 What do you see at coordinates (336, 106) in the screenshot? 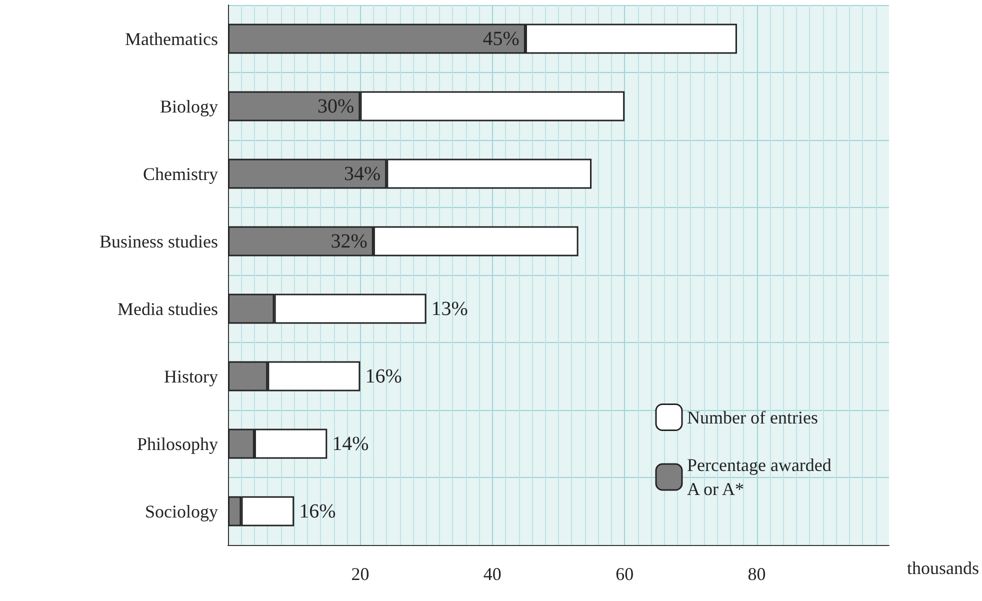
I see `annotation: 30%` at bounding box center [336, 106].